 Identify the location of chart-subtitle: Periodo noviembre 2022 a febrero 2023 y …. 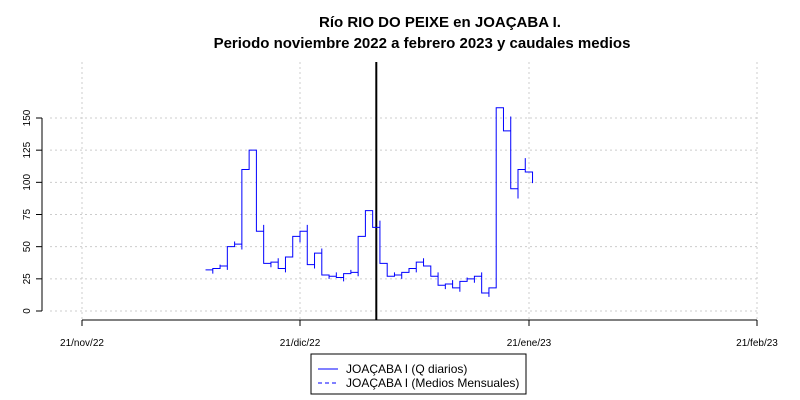
(422, 43).